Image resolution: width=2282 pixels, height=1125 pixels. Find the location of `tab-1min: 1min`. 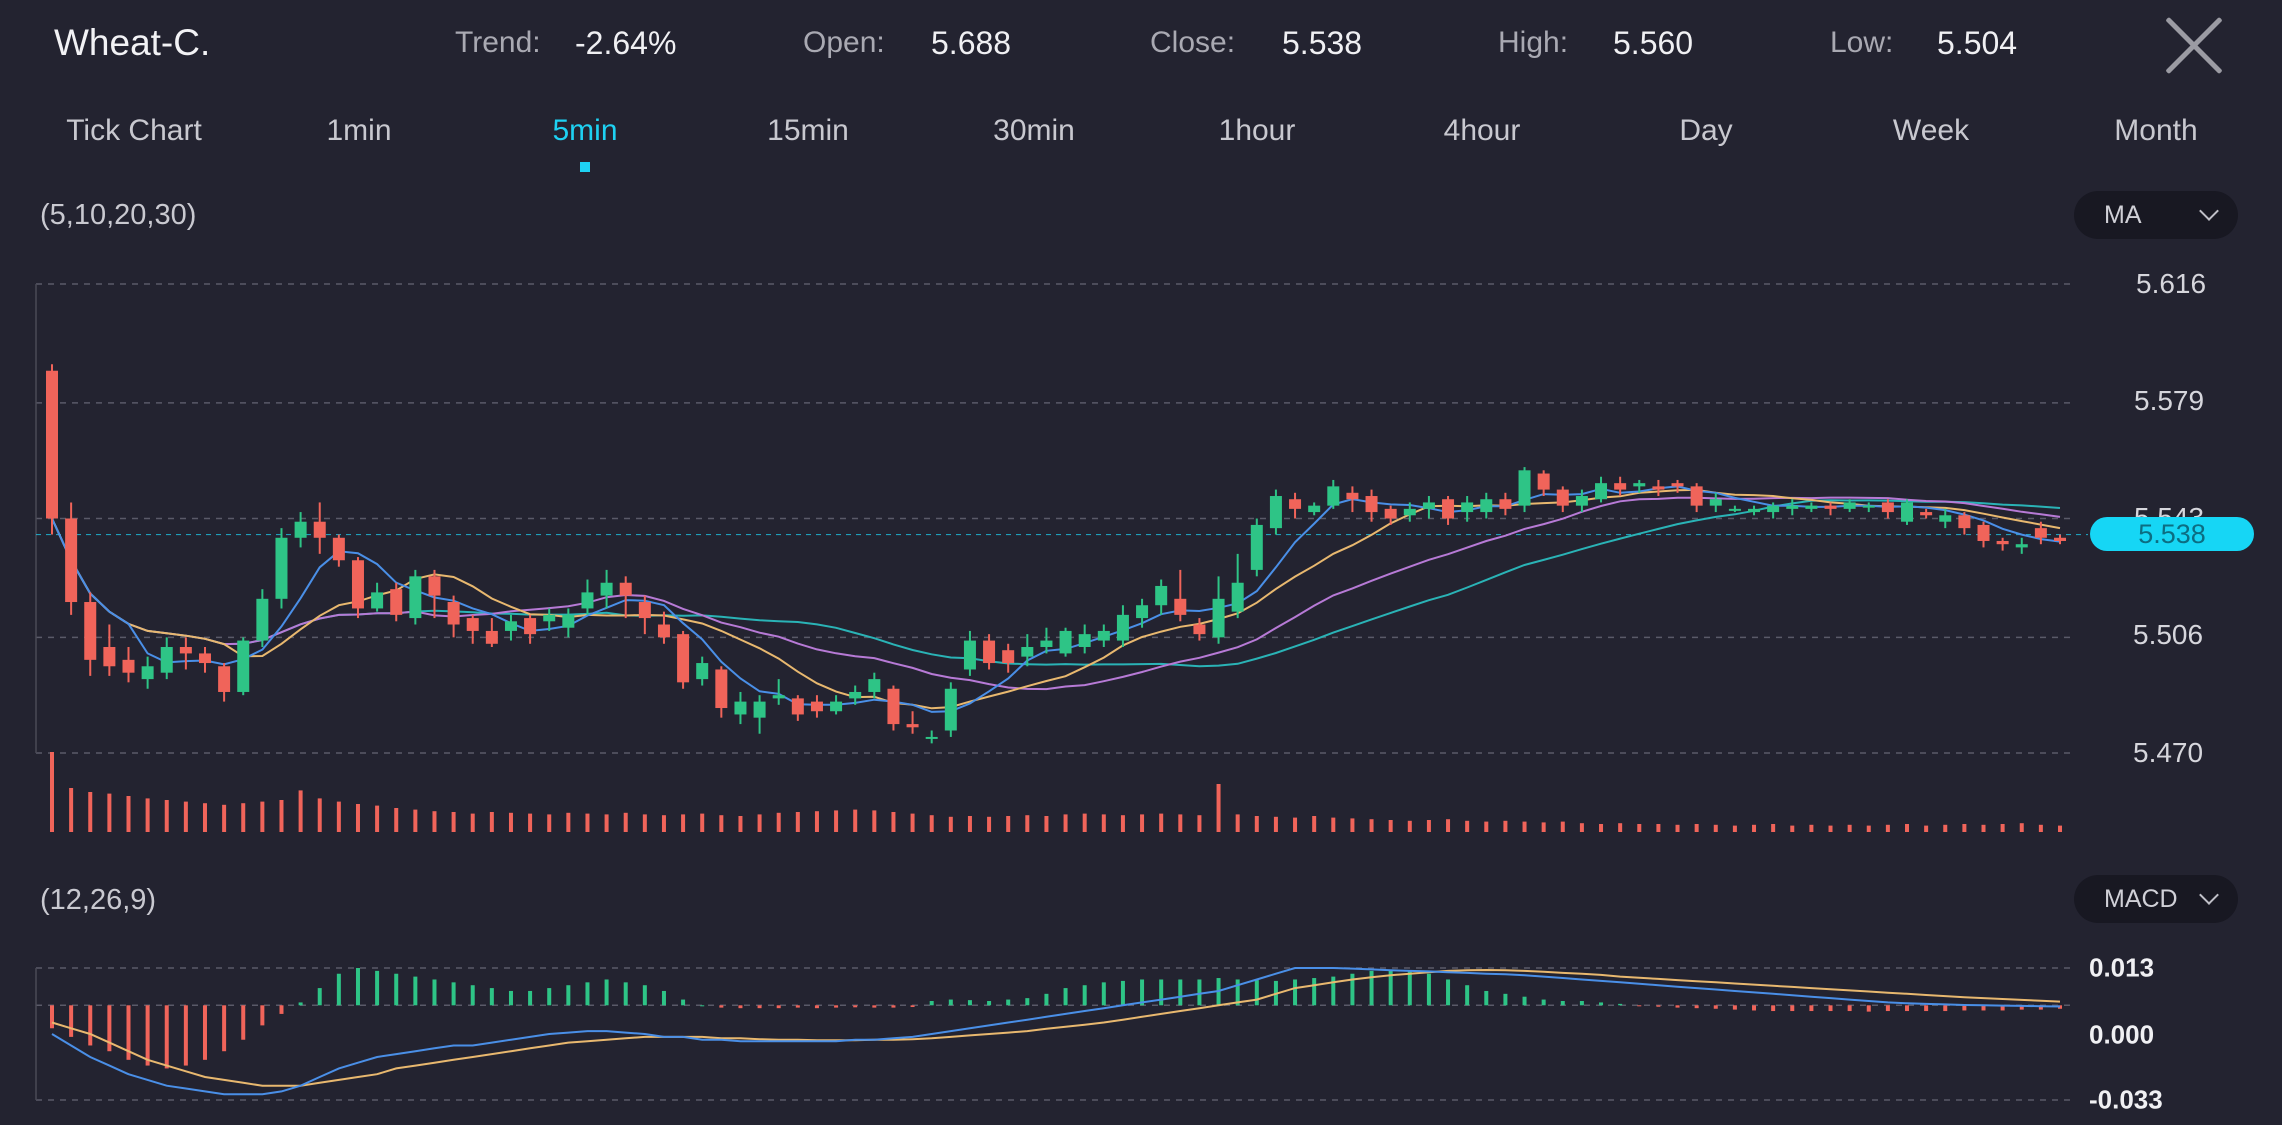

tab-1min: 1min is located at coordinates (359, 130).